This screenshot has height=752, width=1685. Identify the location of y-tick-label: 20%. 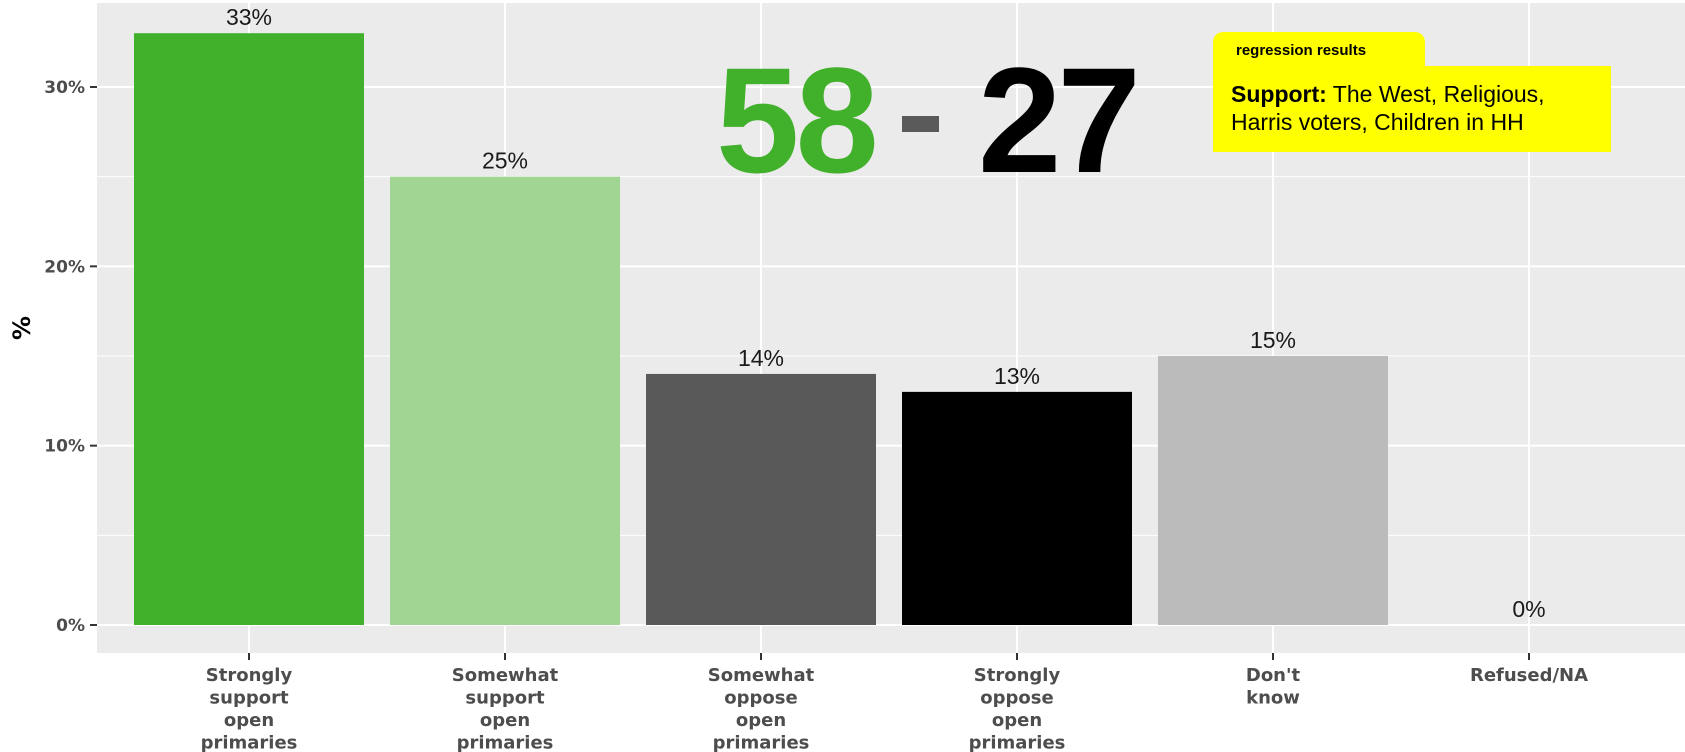
(64, 267).